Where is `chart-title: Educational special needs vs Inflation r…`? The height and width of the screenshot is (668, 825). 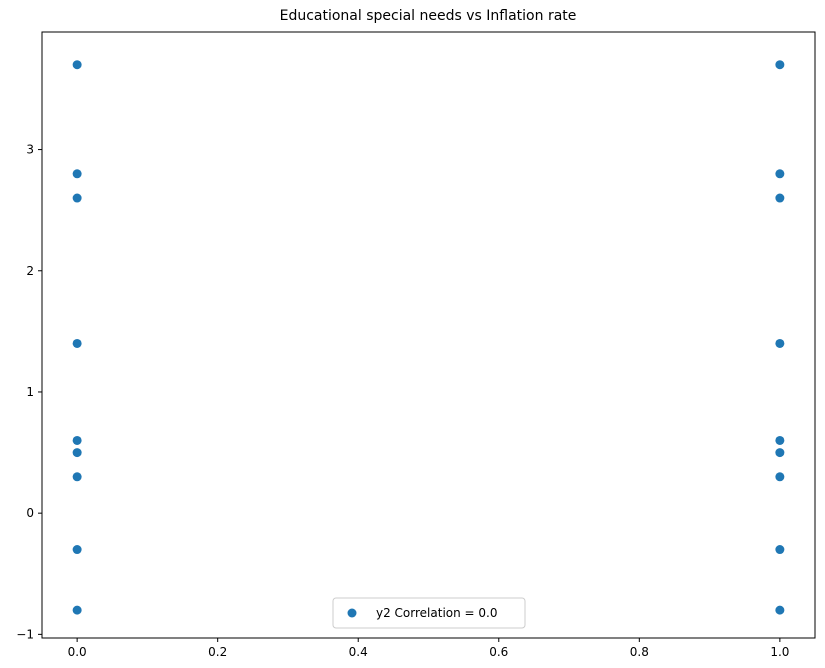
chart-title: Educational special needs vs Inflation r… is located at coordinates (428, 16).